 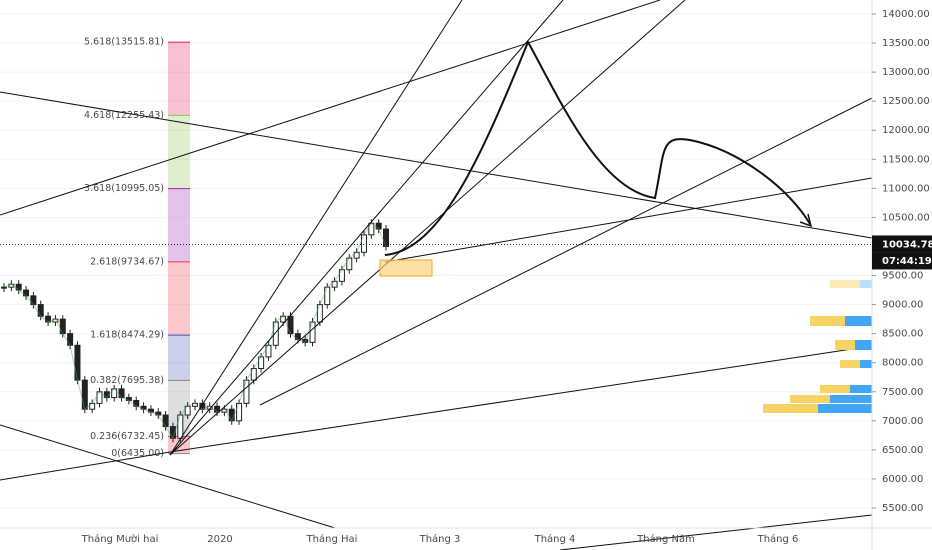 What do you see at coordinates (902, 508) in the screenshot?
I see `y-tick-label: 5500.00` at bounding box center [902, 508].